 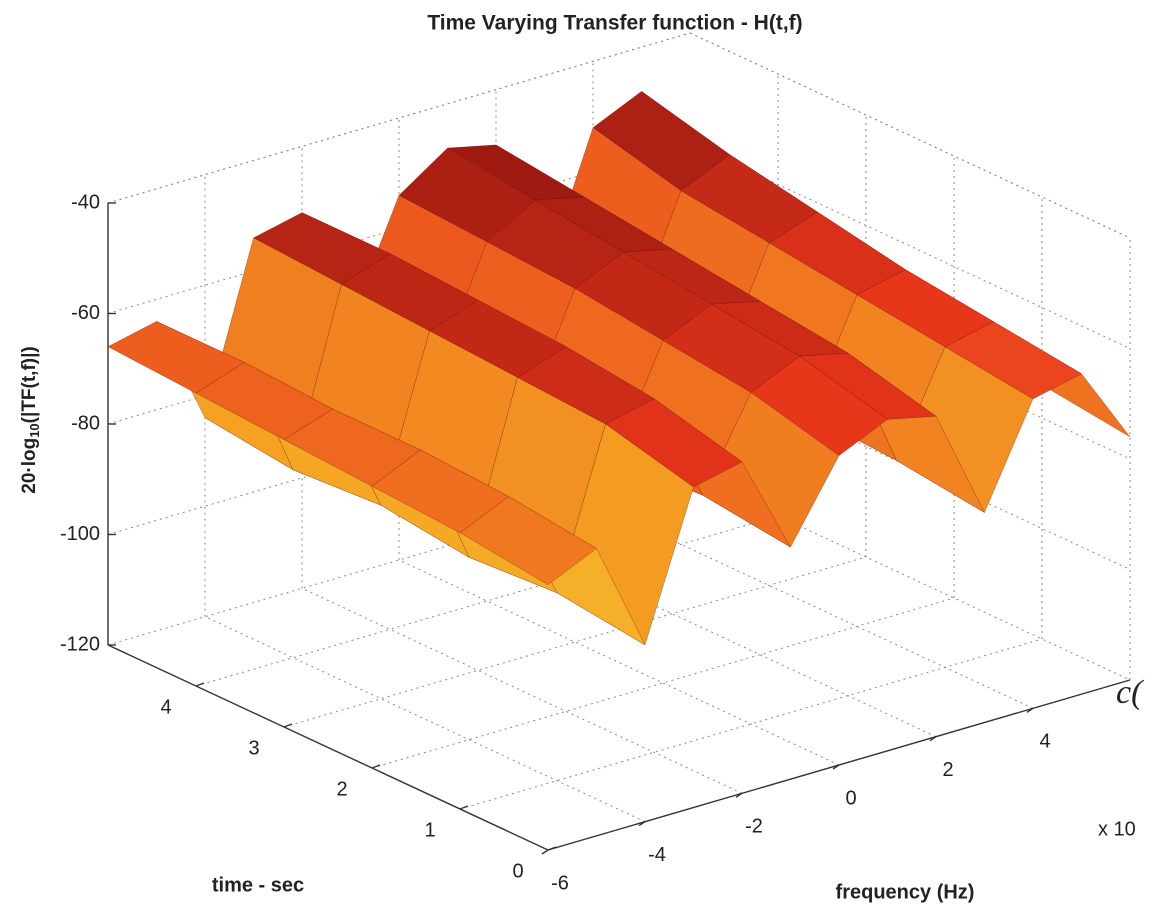 I want to click on x-exponent-label: x 10, so click(x=1117, y=829).